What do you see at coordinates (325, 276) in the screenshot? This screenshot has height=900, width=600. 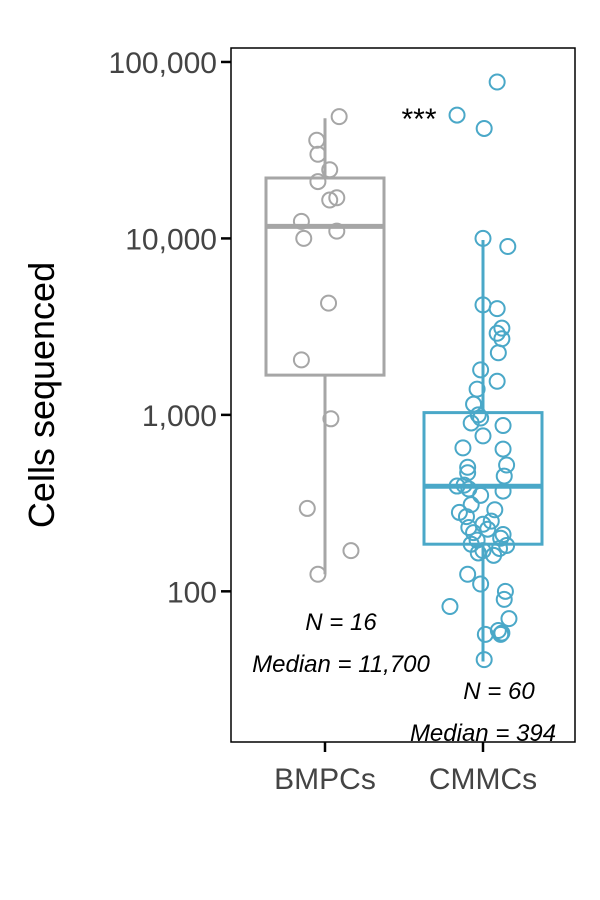 I see `iqr-box` at bounding box center [325, 276].